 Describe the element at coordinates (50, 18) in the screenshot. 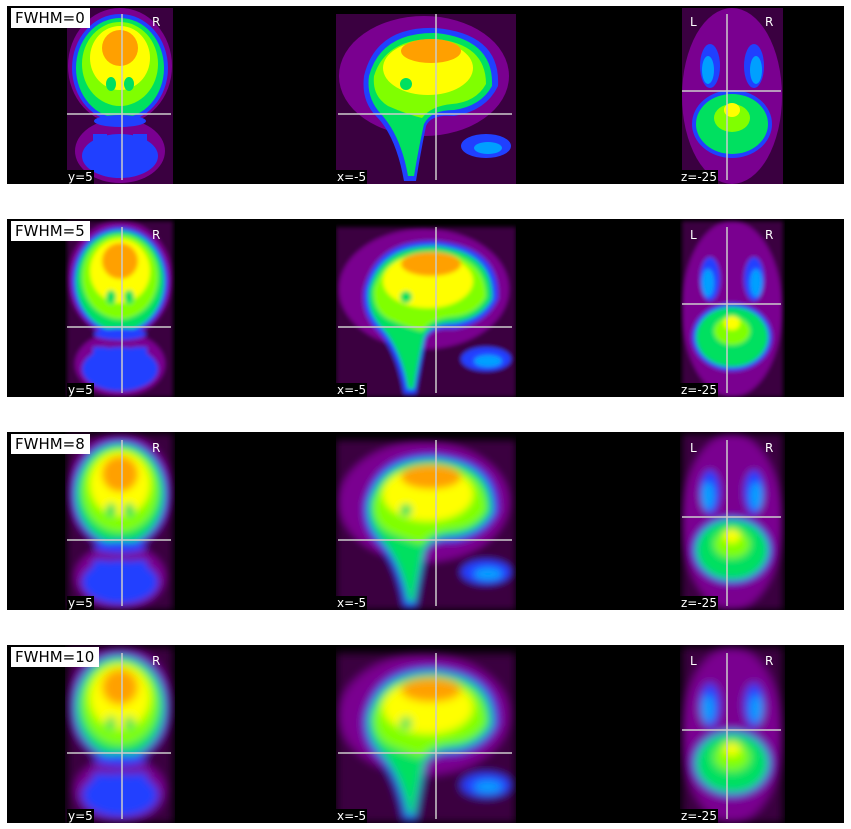

I see `panel-title: FWHM=0` at that location.